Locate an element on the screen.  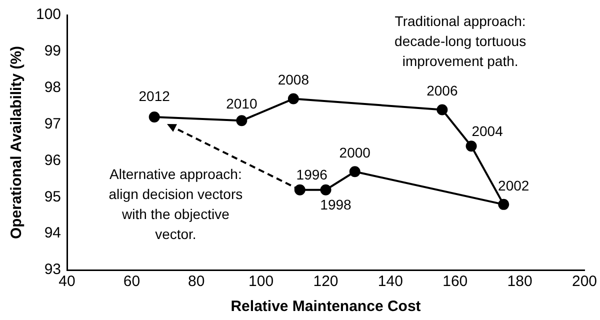
x-tick-label: 180 is located at coordinates (519, 281).